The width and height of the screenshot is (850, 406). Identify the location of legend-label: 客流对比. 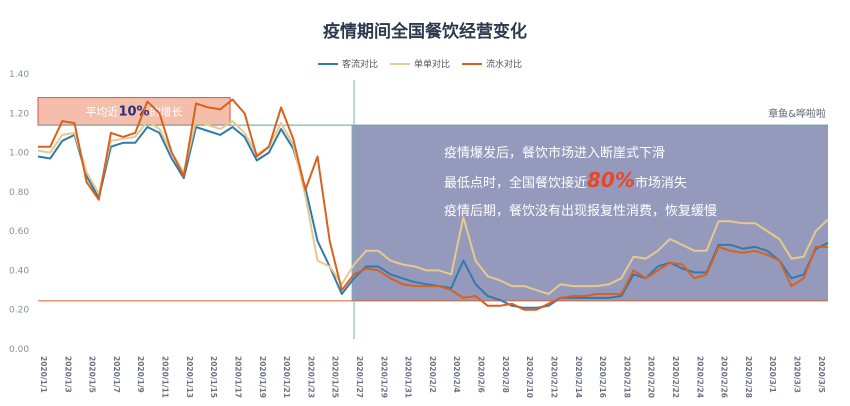
(360, 64).